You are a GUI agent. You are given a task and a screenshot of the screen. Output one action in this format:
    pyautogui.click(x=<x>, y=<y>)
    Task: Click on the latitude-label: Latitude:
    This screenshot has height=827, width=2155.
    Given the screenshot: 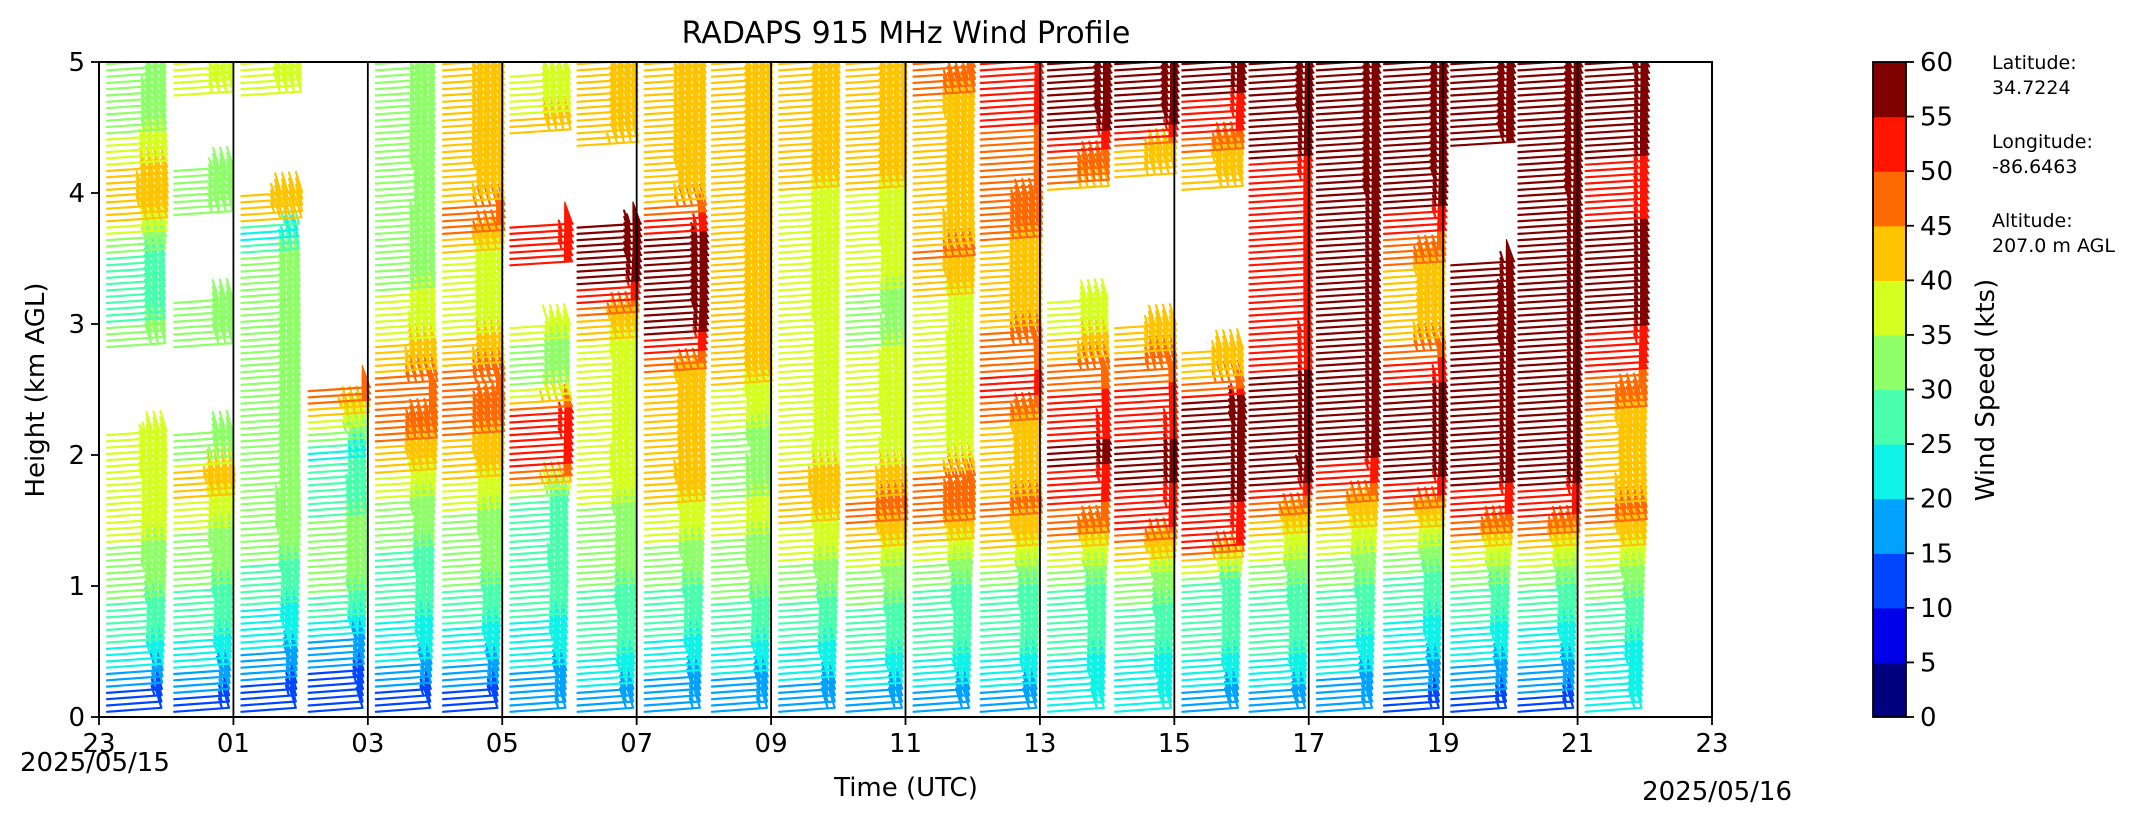 What is the action you would take?
    pyautogui.click(x=2034, y=63)
    